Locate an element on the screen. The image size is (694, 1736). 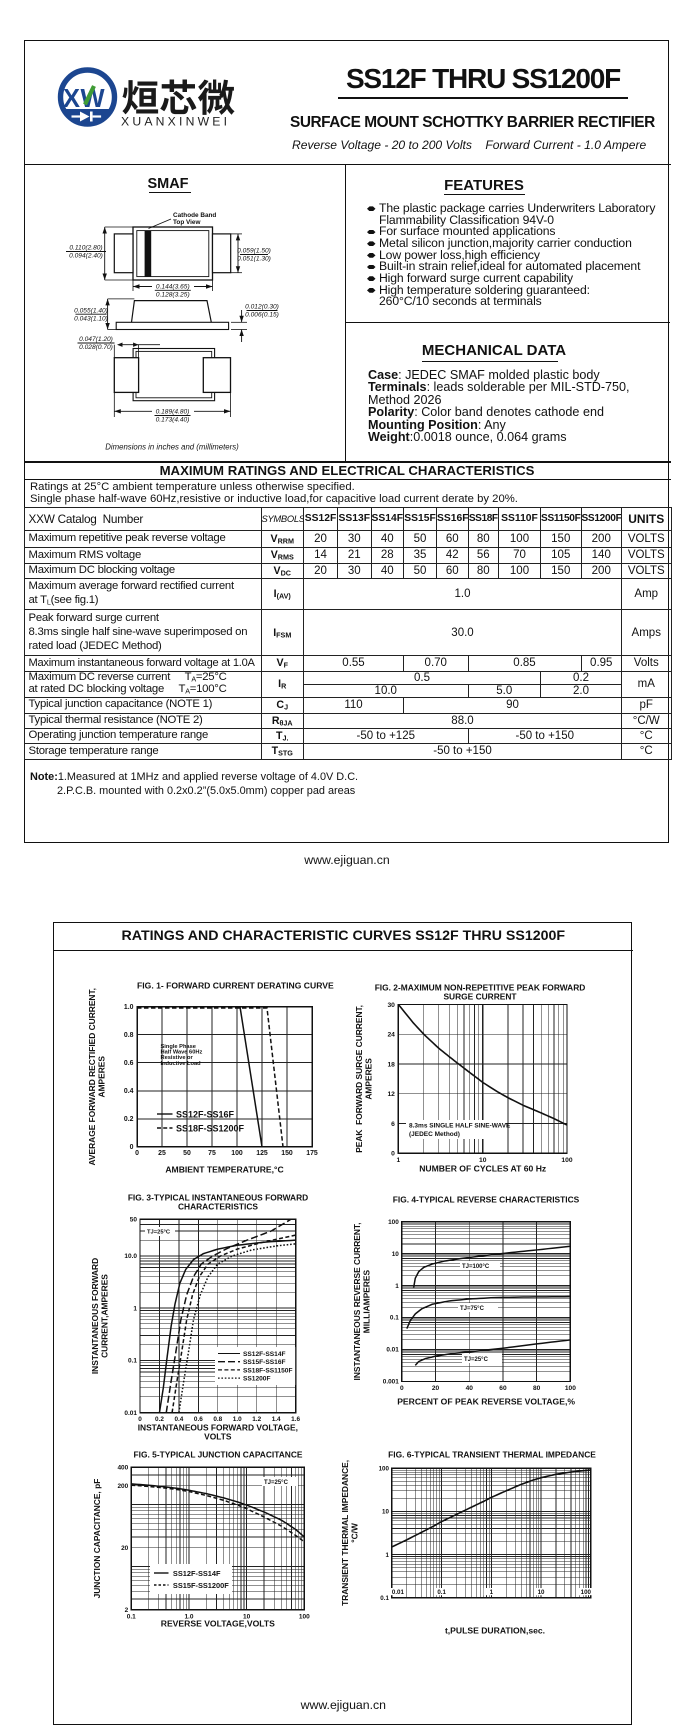
svg-text: 125 is located at coordinates (262, 1153).